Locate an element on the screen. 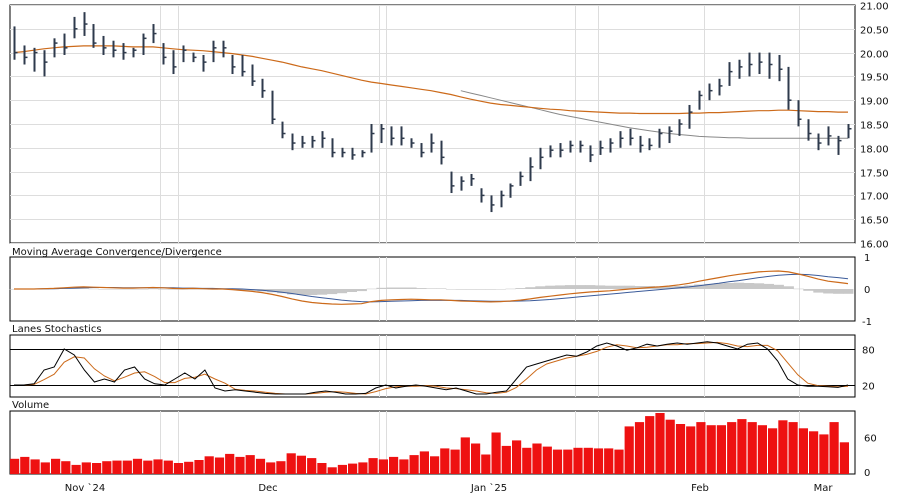  ma-orange-line is located at coordinates (430, 80).